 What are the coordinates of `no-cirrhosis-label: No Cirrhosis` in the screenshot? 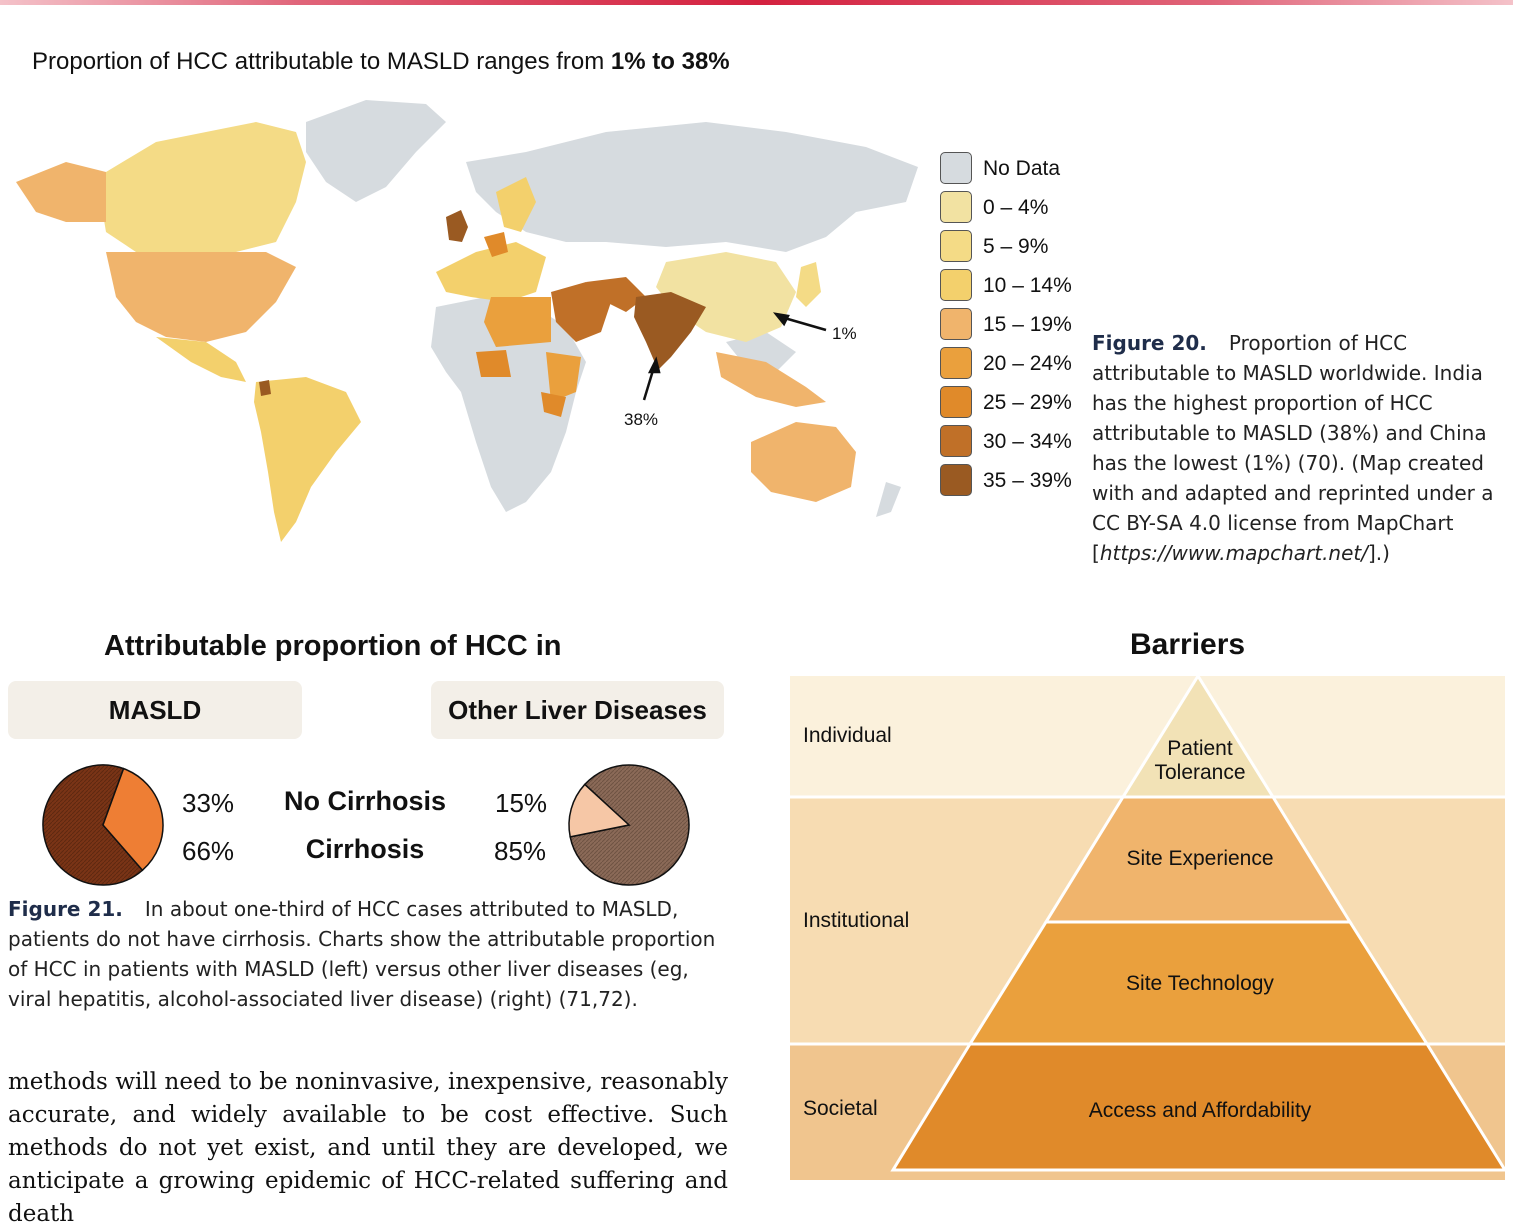 It's located at (365, 801).